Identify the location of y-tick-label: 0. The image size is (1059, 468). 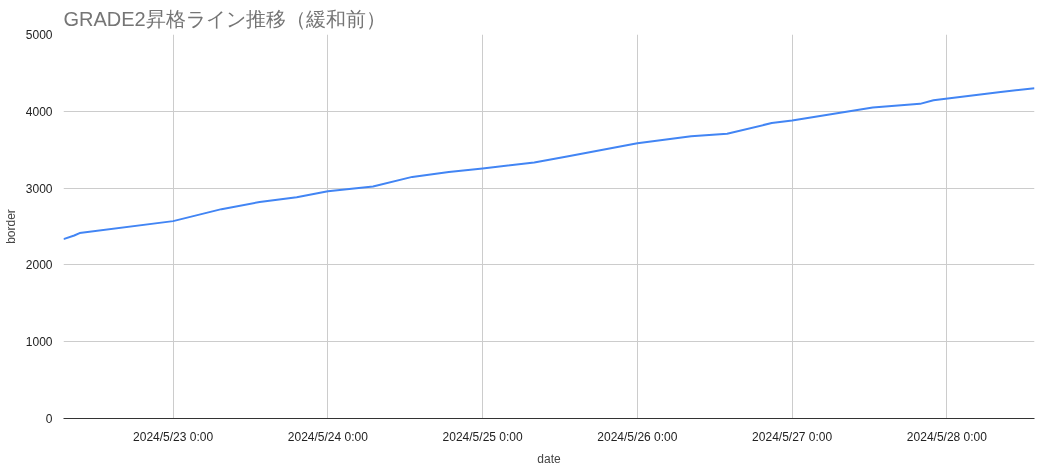
(49, 419).